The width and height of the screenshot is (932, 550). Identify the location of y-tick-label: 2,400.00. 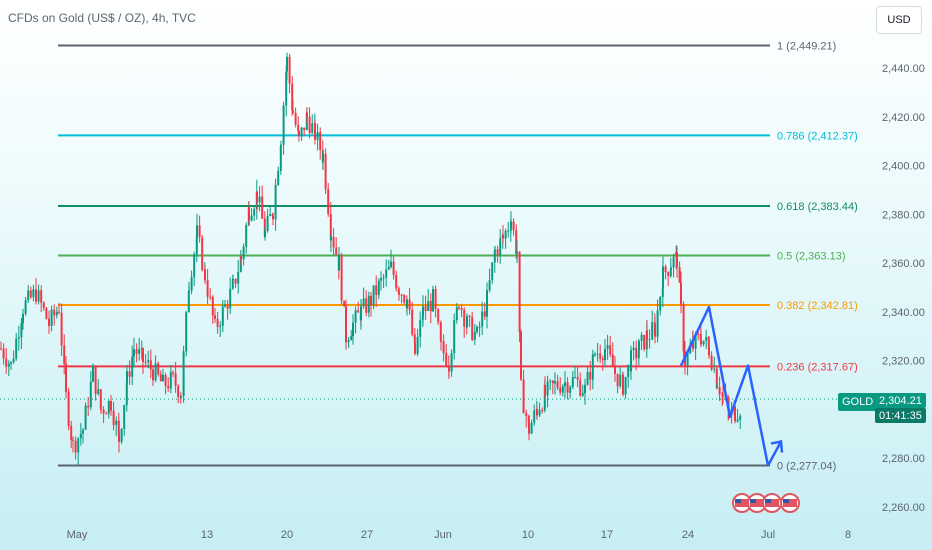
(903, 167).